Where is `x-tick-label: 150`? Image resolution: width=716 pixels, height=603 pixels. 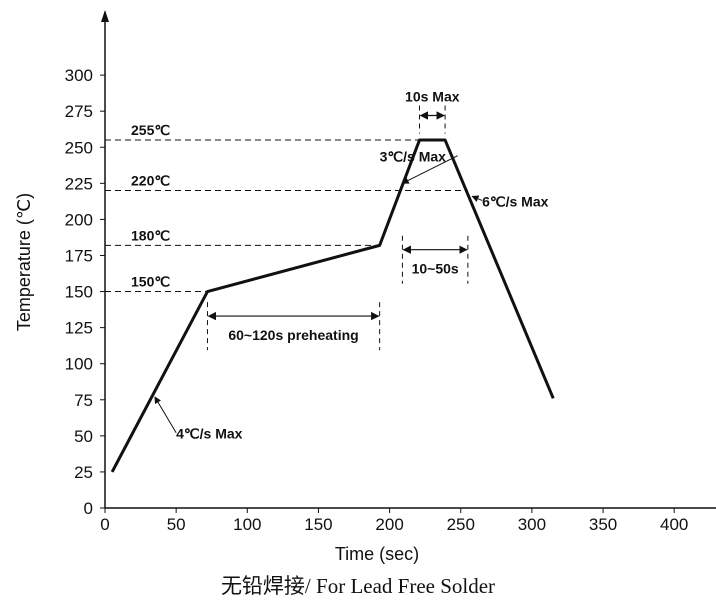 x-tick-label: 150 is located at coordinates (318, 524).